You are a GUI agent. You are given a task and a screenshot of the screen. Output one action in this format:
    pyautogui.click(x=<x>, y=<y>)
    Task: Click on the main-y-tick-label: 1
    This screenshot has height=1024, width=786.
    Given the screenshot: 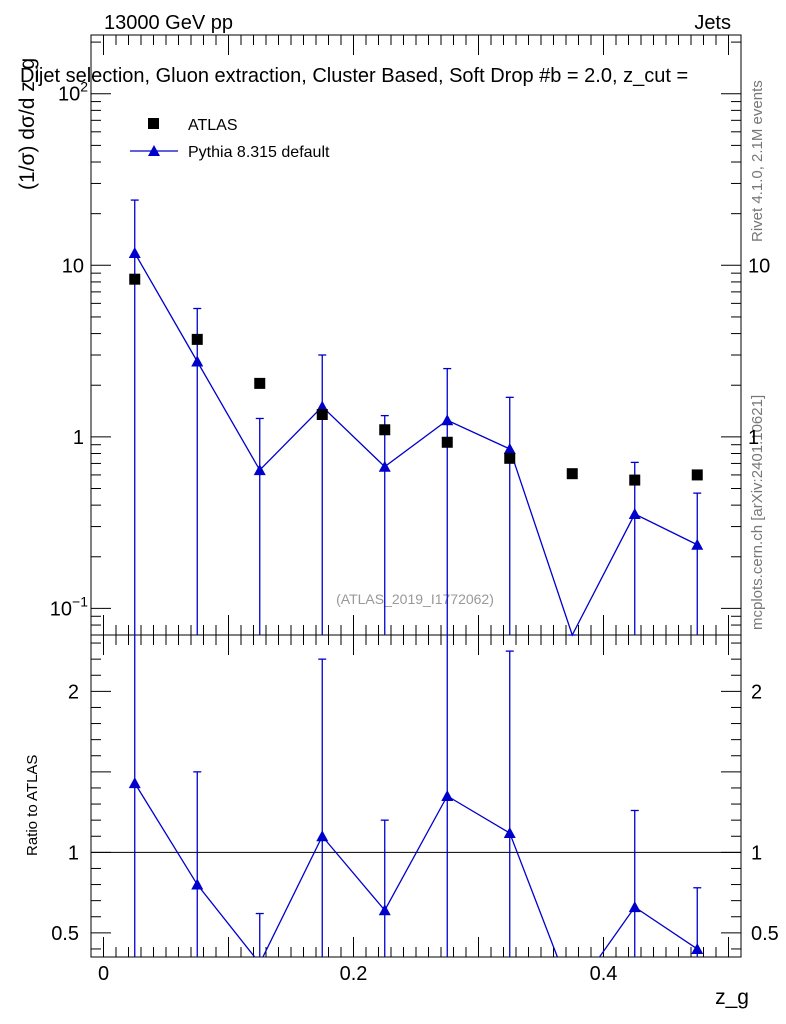 What is the action you would take?
    pyautogui.click(x=78, y=438)
    